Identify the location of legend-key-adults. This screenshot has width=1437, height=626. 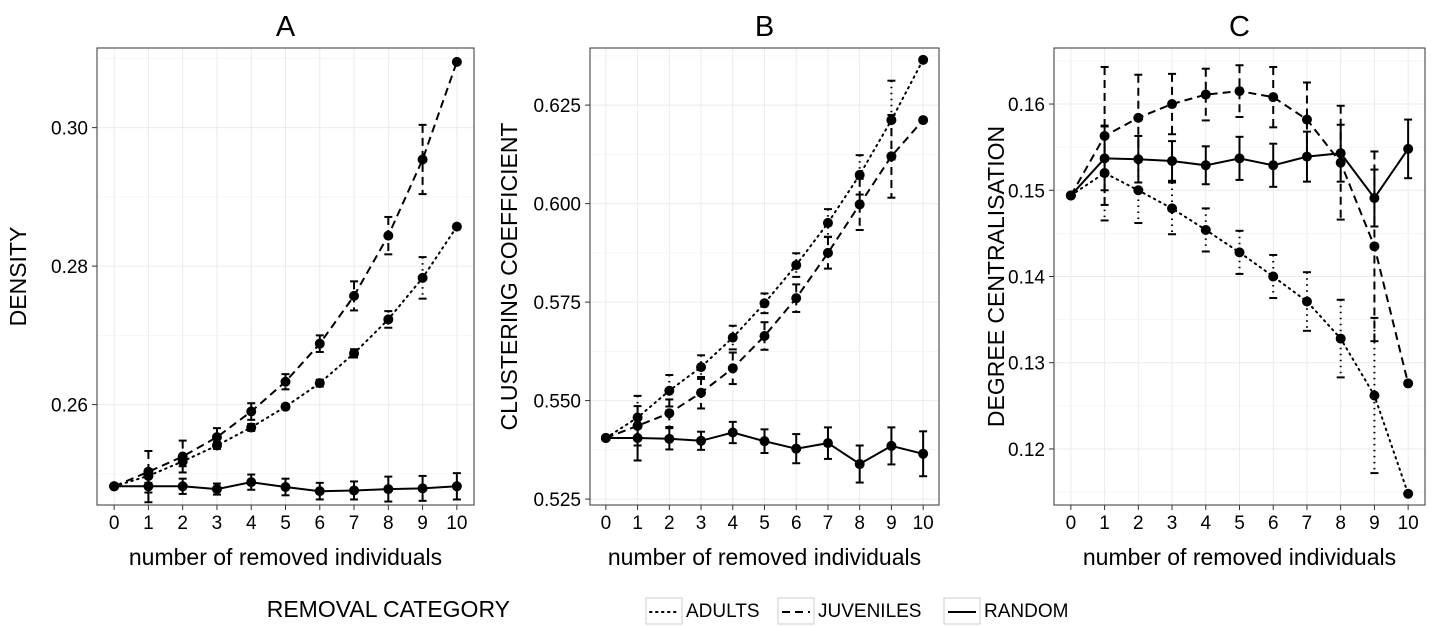
(664, 611).